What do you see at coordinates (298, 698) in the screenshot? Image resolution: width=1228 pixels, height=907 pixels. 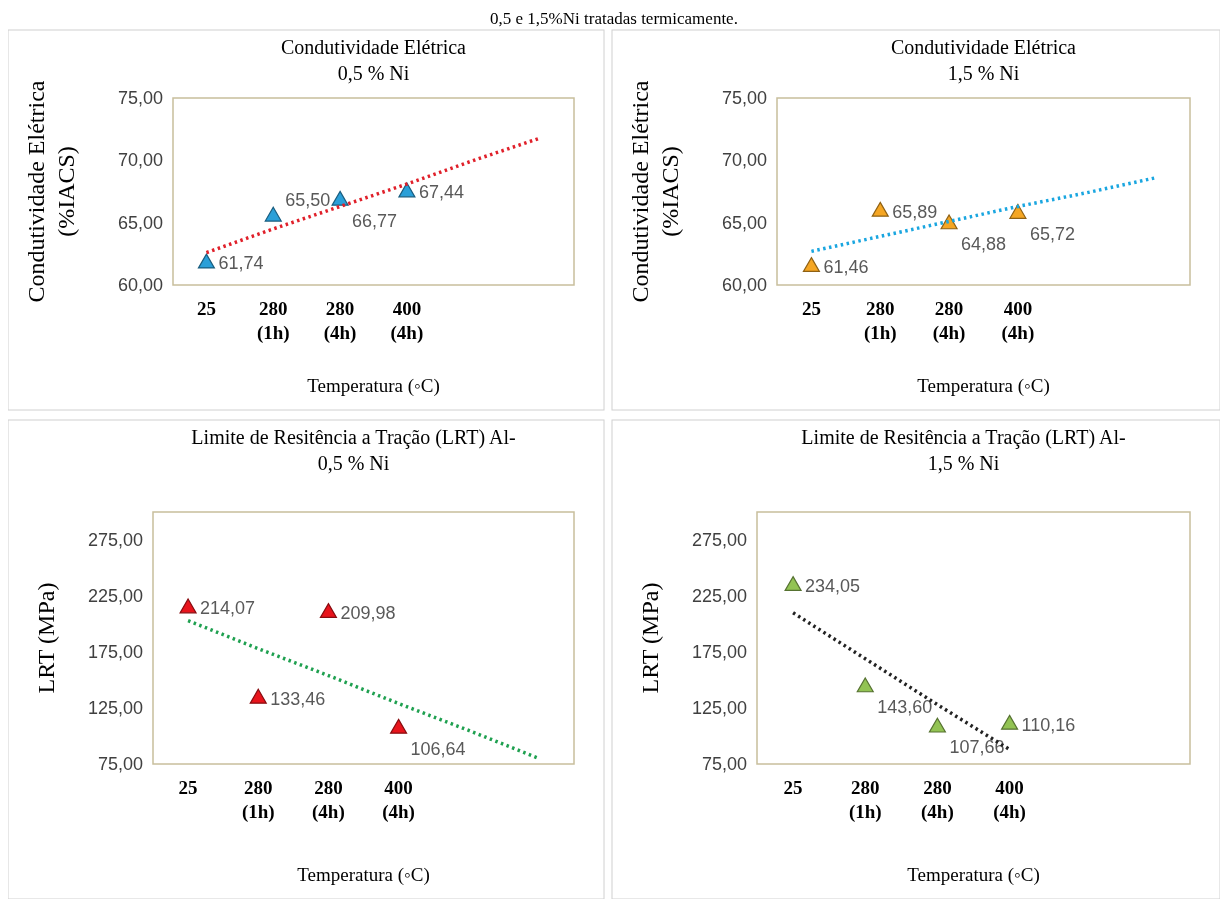 I see `data-label: 133,46` at bounding box center [298, 698].